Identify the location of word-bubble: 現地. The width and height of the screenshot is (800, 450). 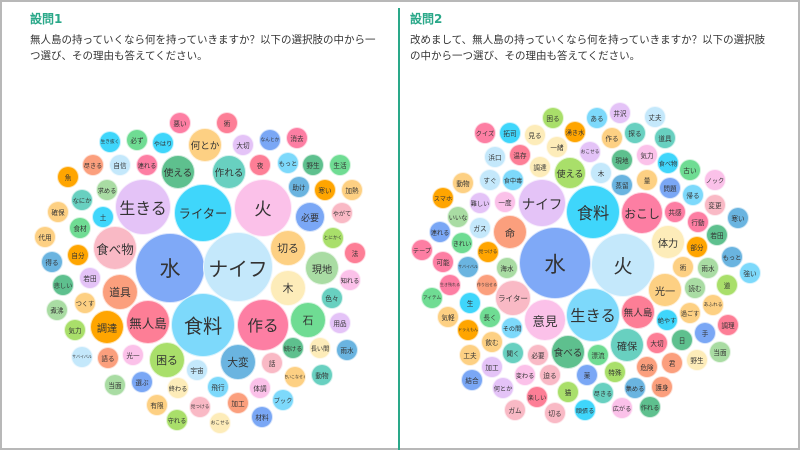
(622, 160).